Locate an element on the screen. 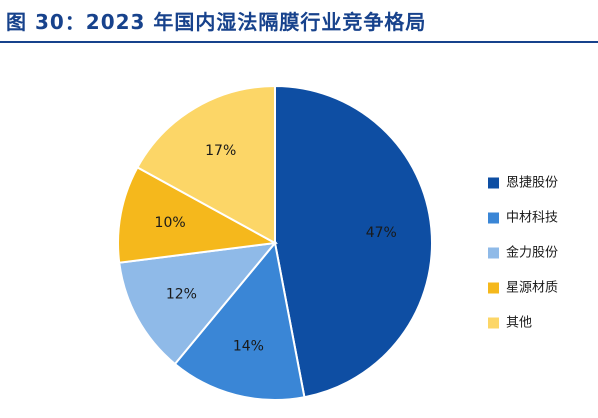  legend-label-4: 其他 is located at coordinates (519, 323).